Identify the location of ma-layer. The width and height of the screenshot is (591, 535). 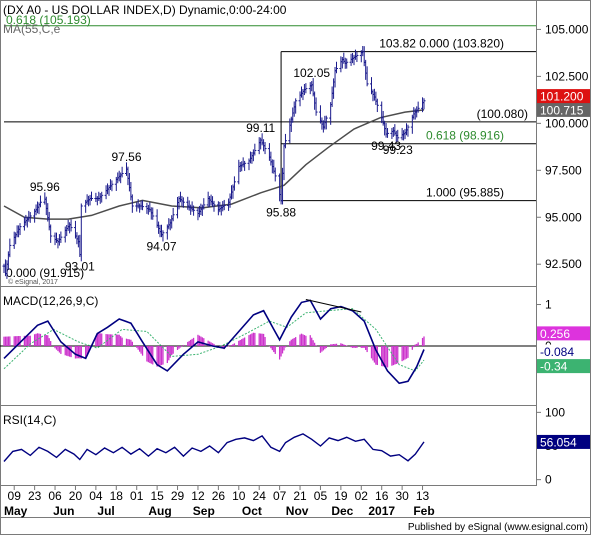
(214, 164).